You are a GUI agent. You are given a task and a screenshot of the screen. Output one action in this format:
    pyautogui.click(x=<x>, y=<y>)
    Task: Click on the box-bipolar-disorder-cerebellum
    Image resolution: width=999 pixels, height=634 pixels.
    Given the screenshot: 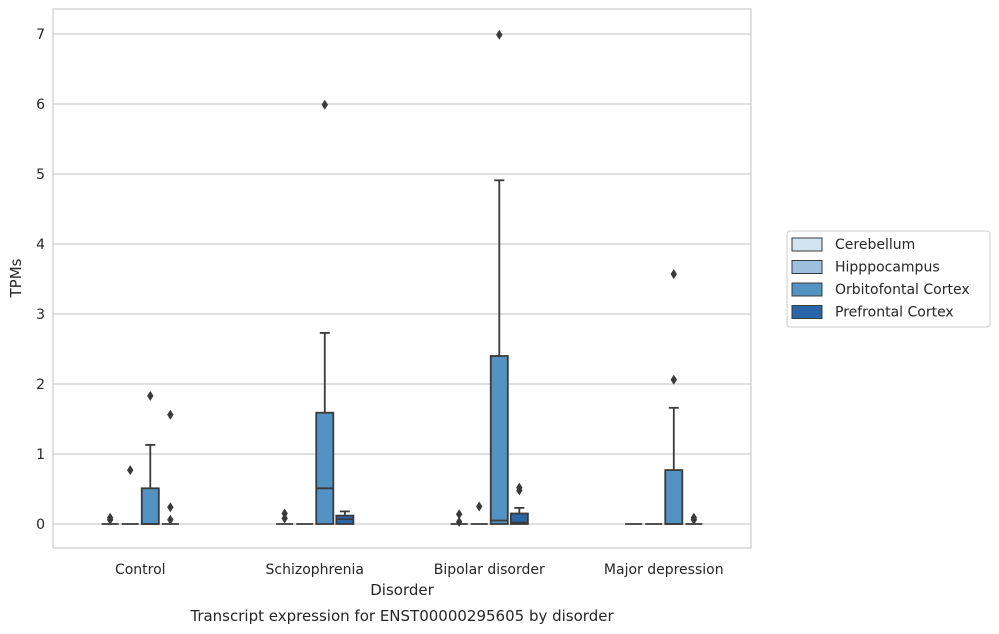 What is the action you would take?
    pyautogui.click(x=459, y=518)
    